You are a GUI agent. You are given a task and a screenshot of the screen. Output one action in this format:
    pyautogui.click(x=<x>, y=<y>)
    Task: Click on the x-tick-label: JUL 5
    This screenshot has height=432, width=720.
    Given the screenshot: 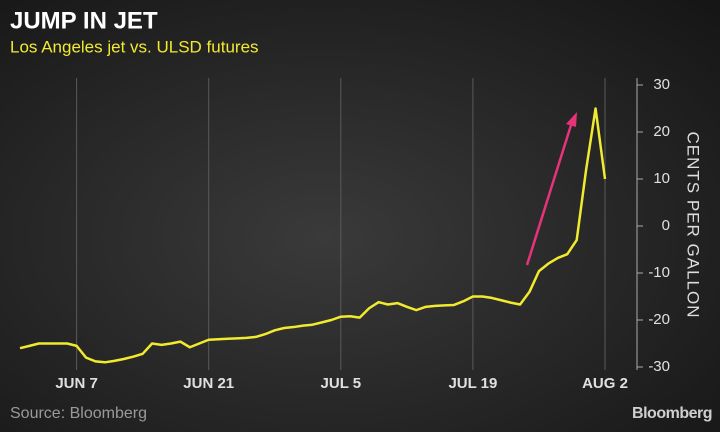 What is the action you would take?
    pyautogui.click(x=341, y=383)
    